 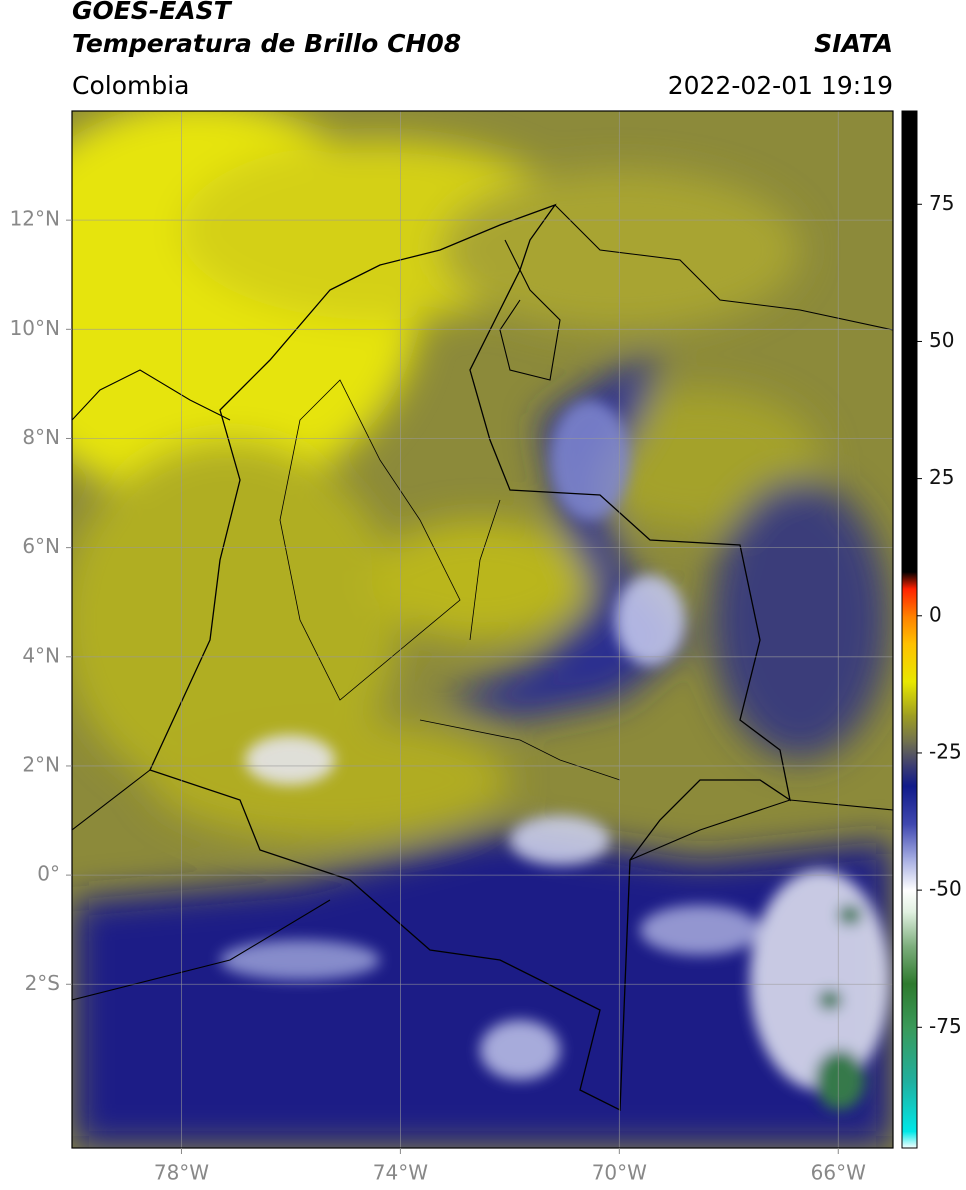 What do you see at coordinates (450, 580) in the screenshot?
I see `department-lines` at bounding box center [450, 580].